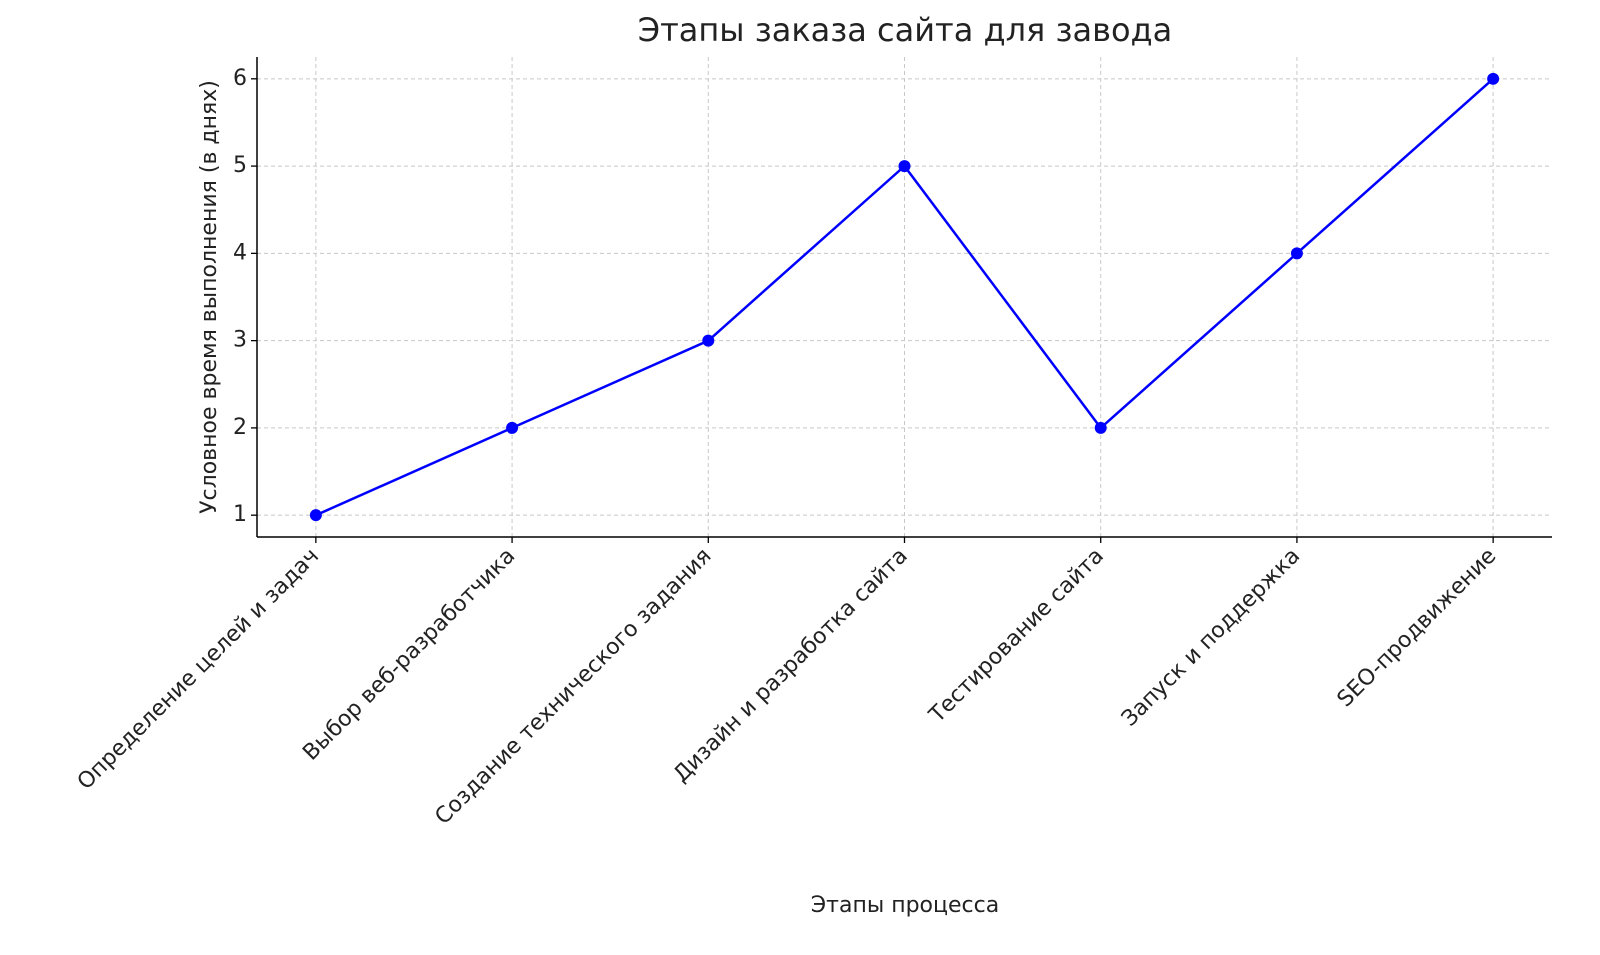  What do you see at coordinates (240, 340) in the screenshot?
I see `y-tick-label: 3` at bounding box center [240, 340].